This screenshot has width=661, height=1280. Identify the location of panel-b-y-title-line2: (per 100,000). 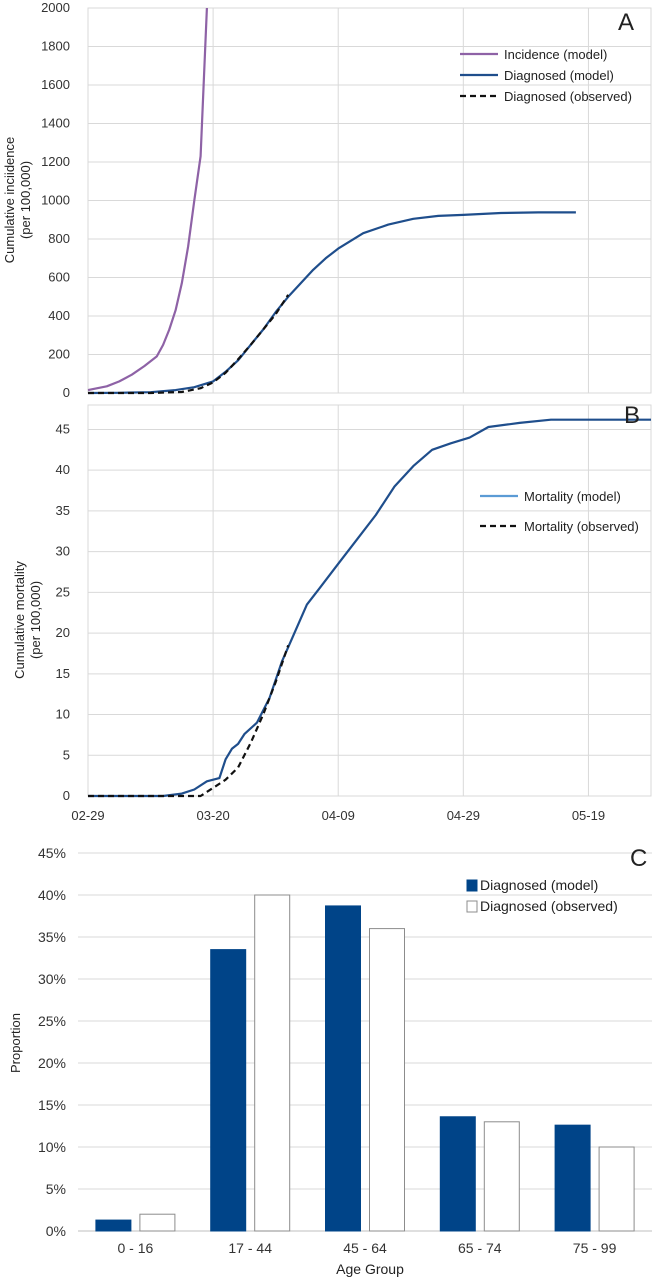
(35, 620).